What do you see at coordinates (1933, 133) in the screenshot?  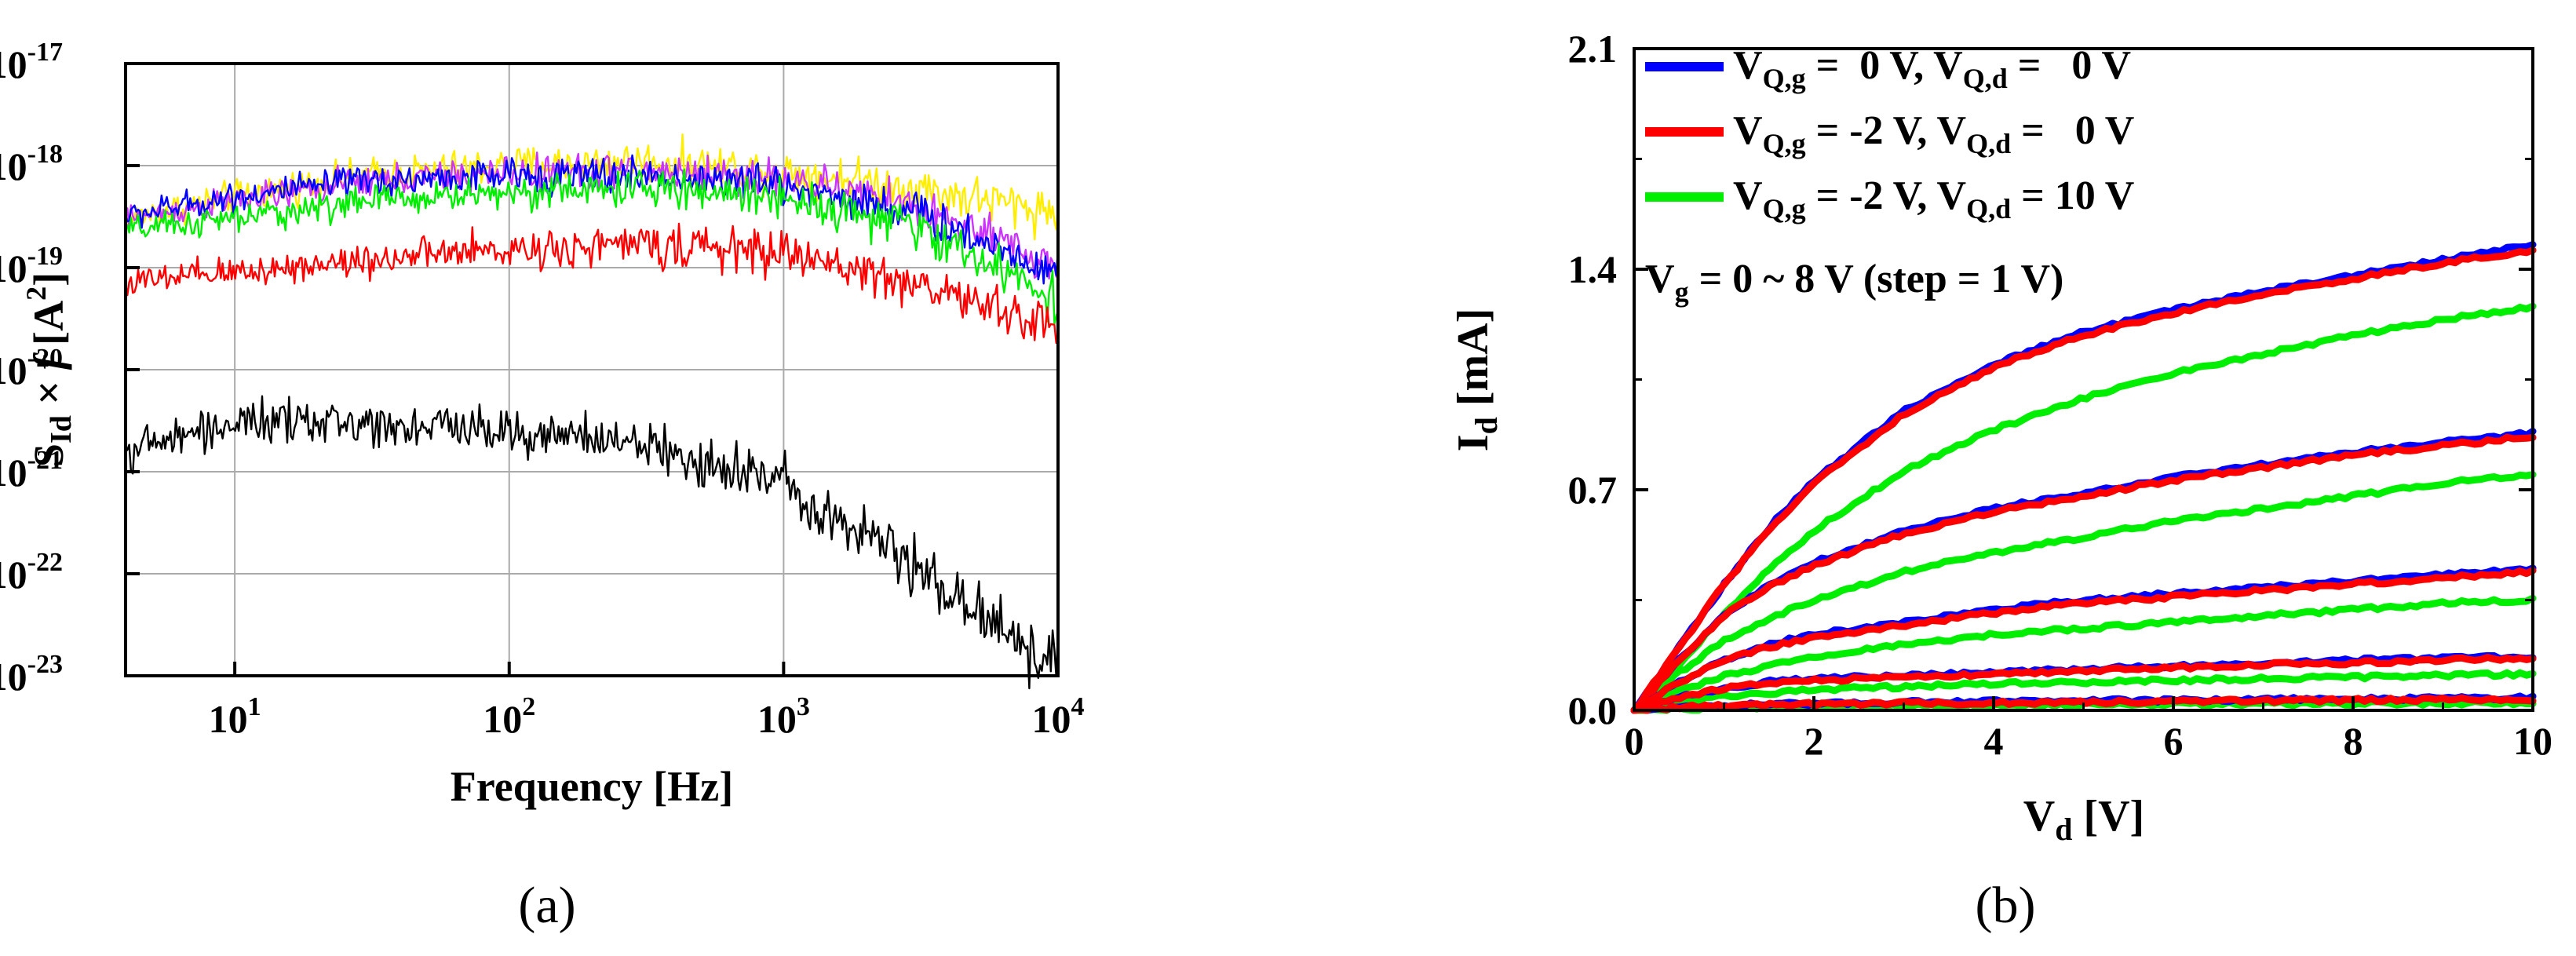 I see `b-legend-label-2: VQ,g = -2 V, VQ,d = 0 V` at bounding box center [1933, 133].